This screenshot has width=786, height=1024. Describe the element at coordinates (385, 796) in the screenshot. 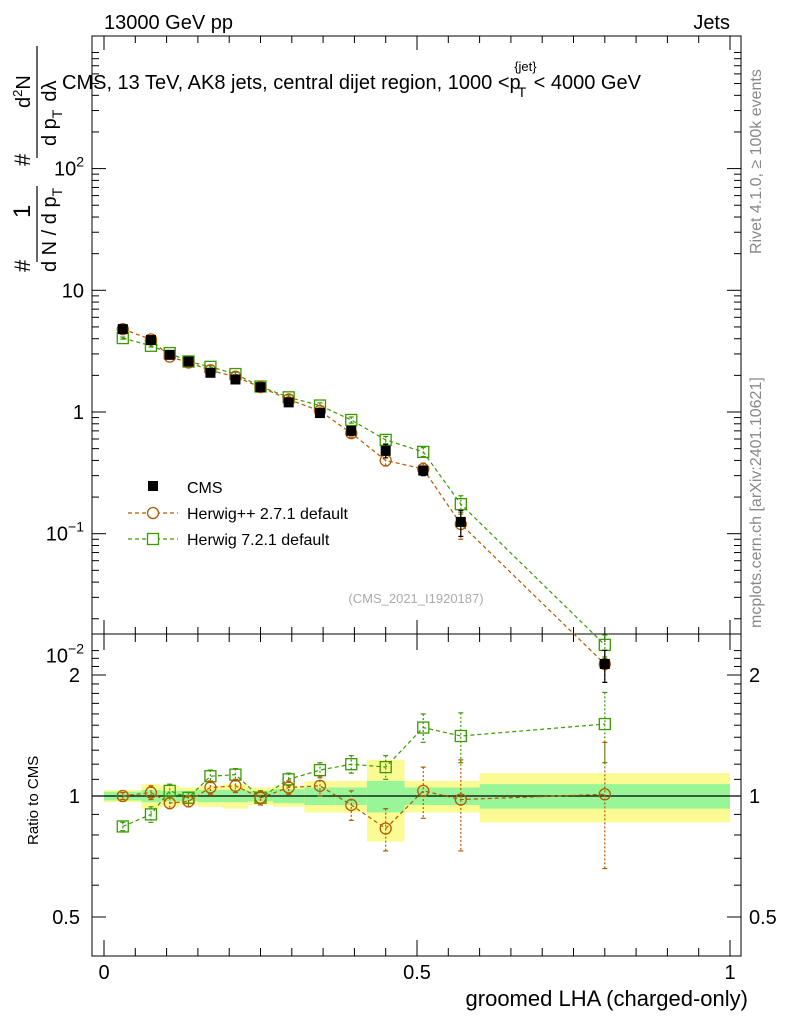

I see `ratio-band-inner` at that location.